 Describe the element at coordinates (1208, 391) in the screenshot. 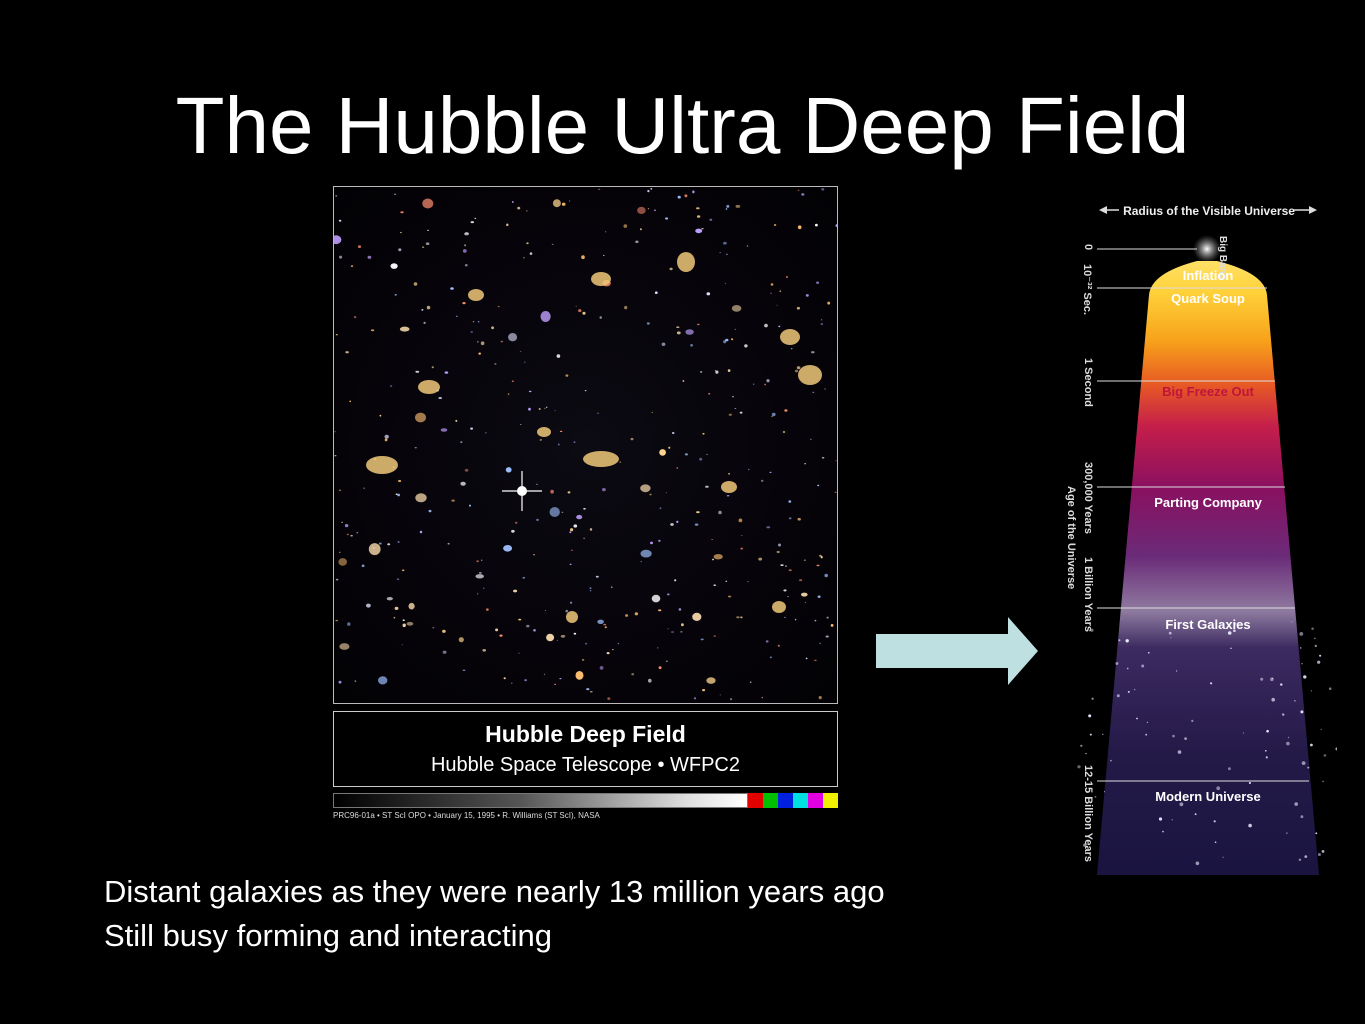

I see `era-label: Big Freeze Out` at that location.